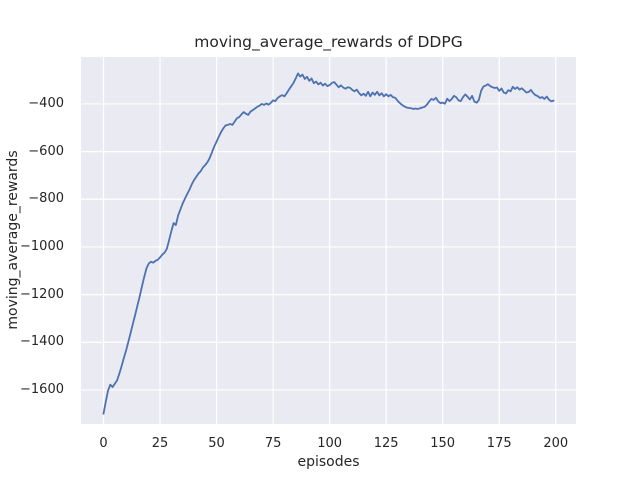 The image size is (640, 480). I want to click on chart-title: moving_average_rewards of DDPG, so click(328, 42).